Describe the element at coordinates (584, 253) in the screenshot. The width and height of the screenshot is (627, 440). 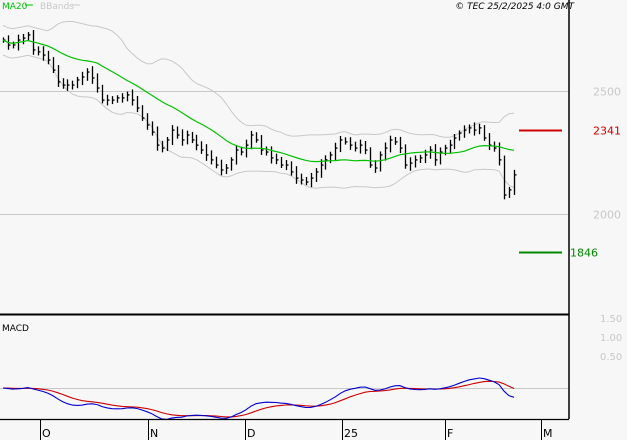
I see `support-label: 1846` at that location.